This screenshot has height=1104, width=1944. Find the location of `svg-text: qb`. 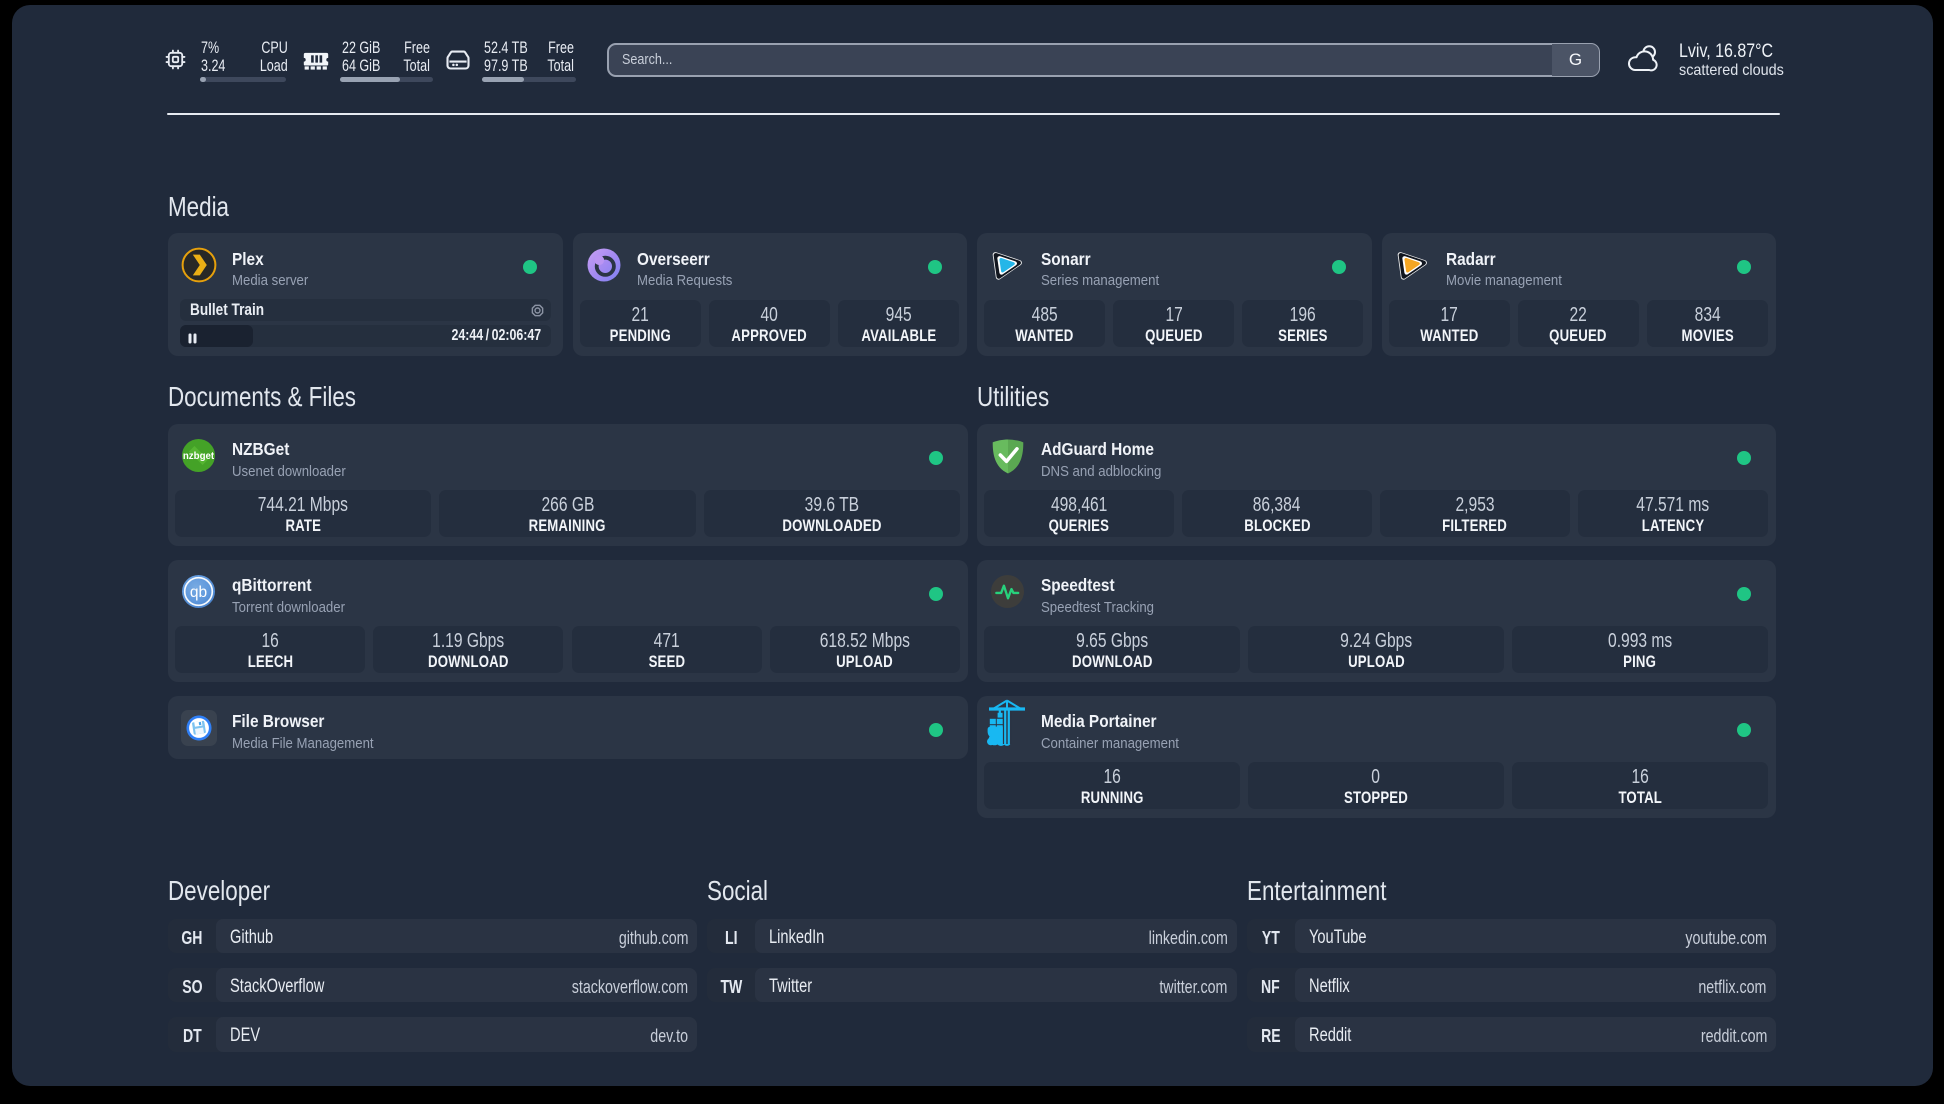

svg-text: qb is located at coordinates (198, 592).